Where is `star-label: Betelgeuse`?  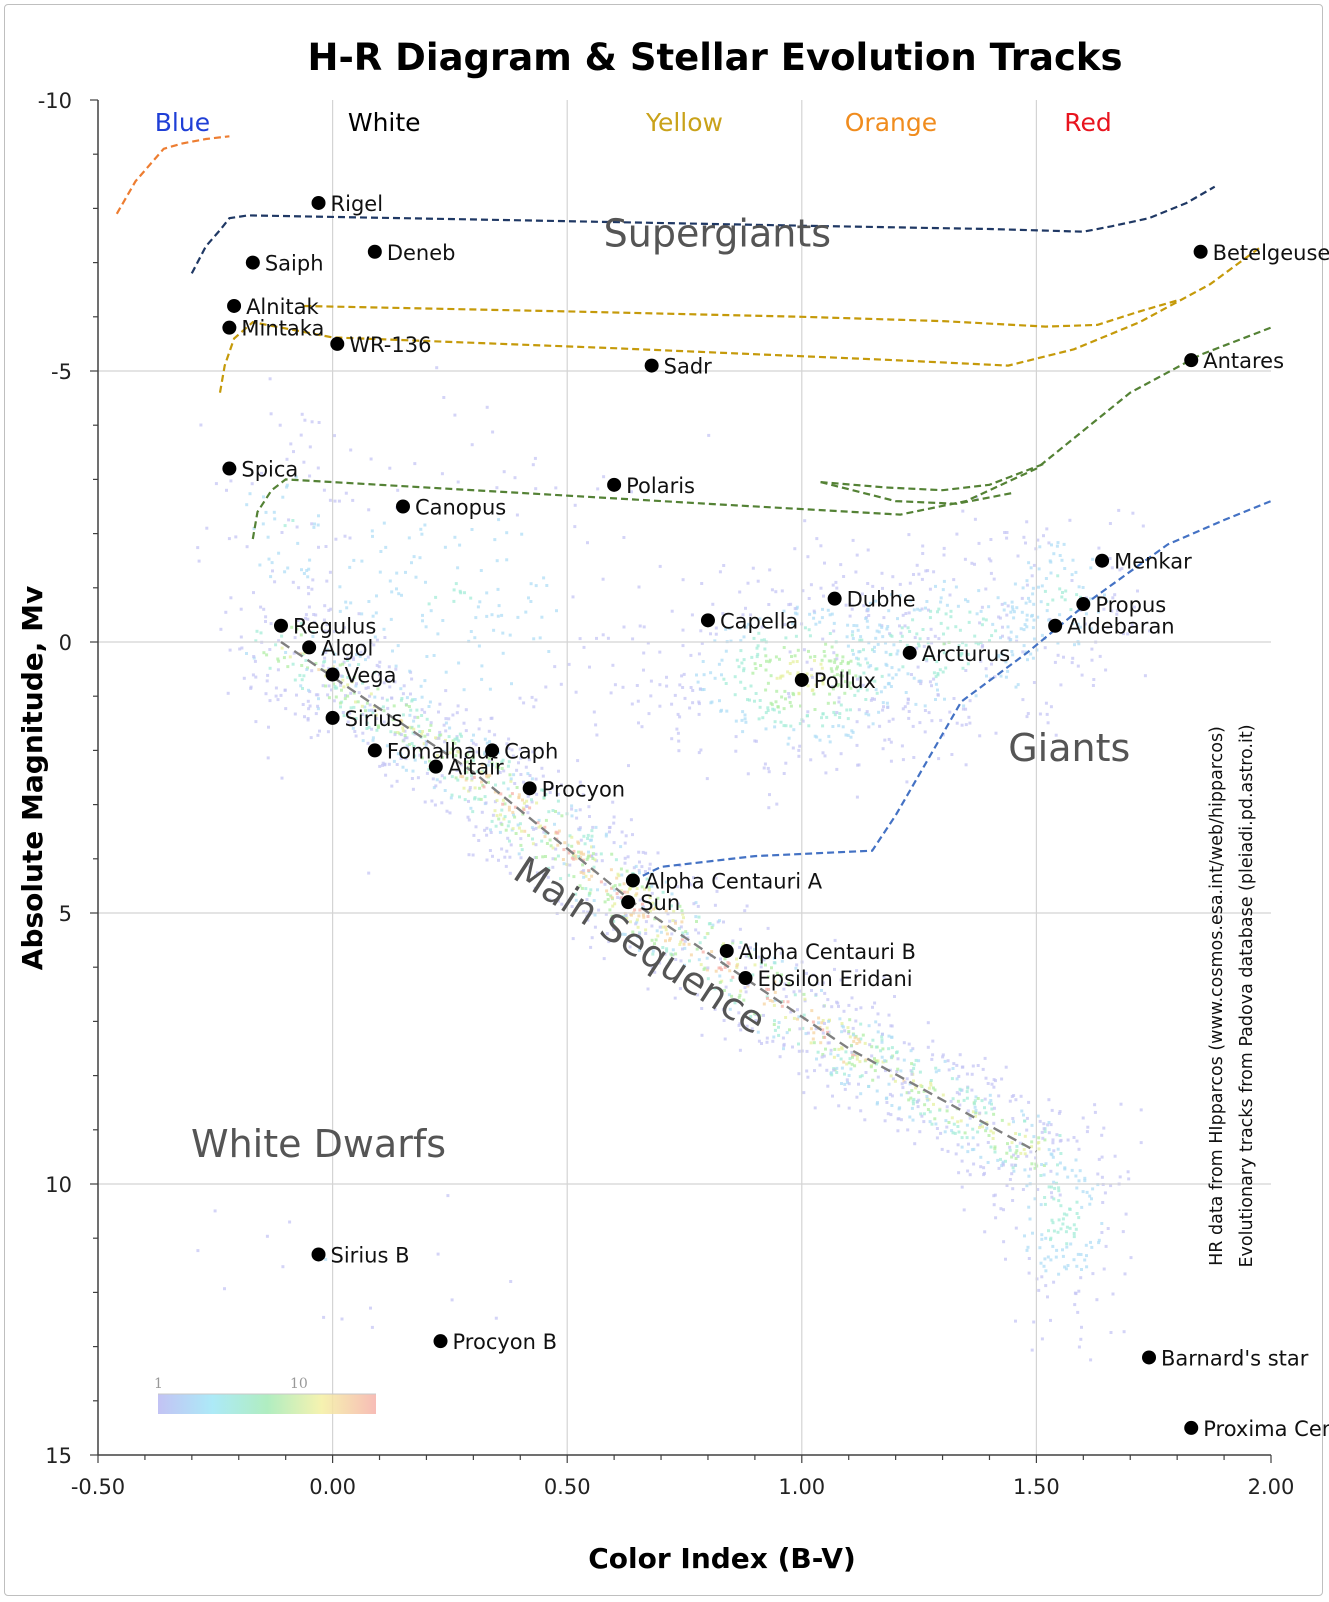 star-label: Betelgeuse is located at coordinates (1271, 253).